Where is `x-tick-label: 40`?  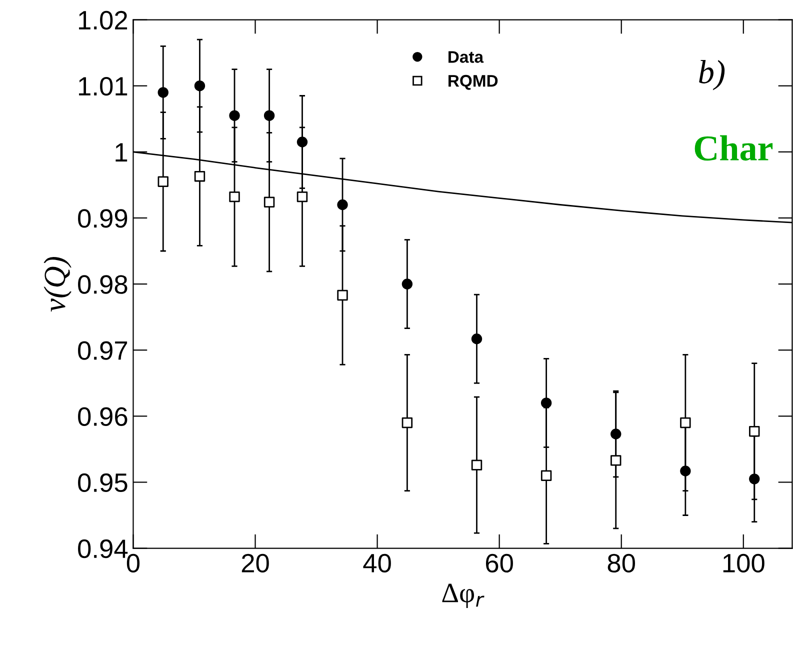 x-tick-label: 40 is located at coordinates (377, 563).